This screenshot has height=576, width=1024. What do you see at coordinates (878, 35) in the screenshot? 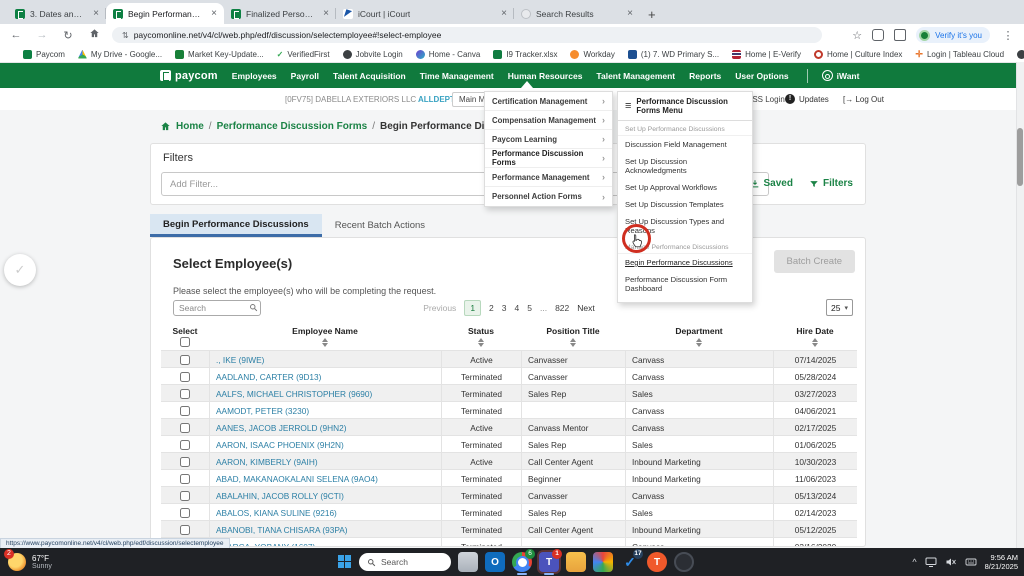
I see `extensions-icon` at bounding box center [878, 35].